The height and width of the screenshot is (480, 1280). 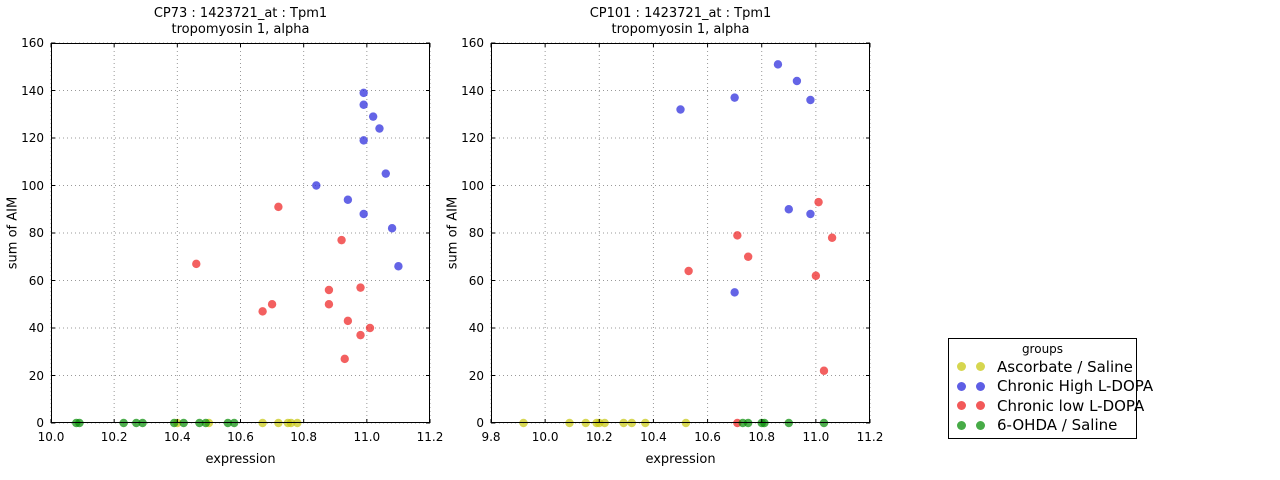 I want to click on legend-item: Chronic low L-DOPA, so click(x=1046, y=406).